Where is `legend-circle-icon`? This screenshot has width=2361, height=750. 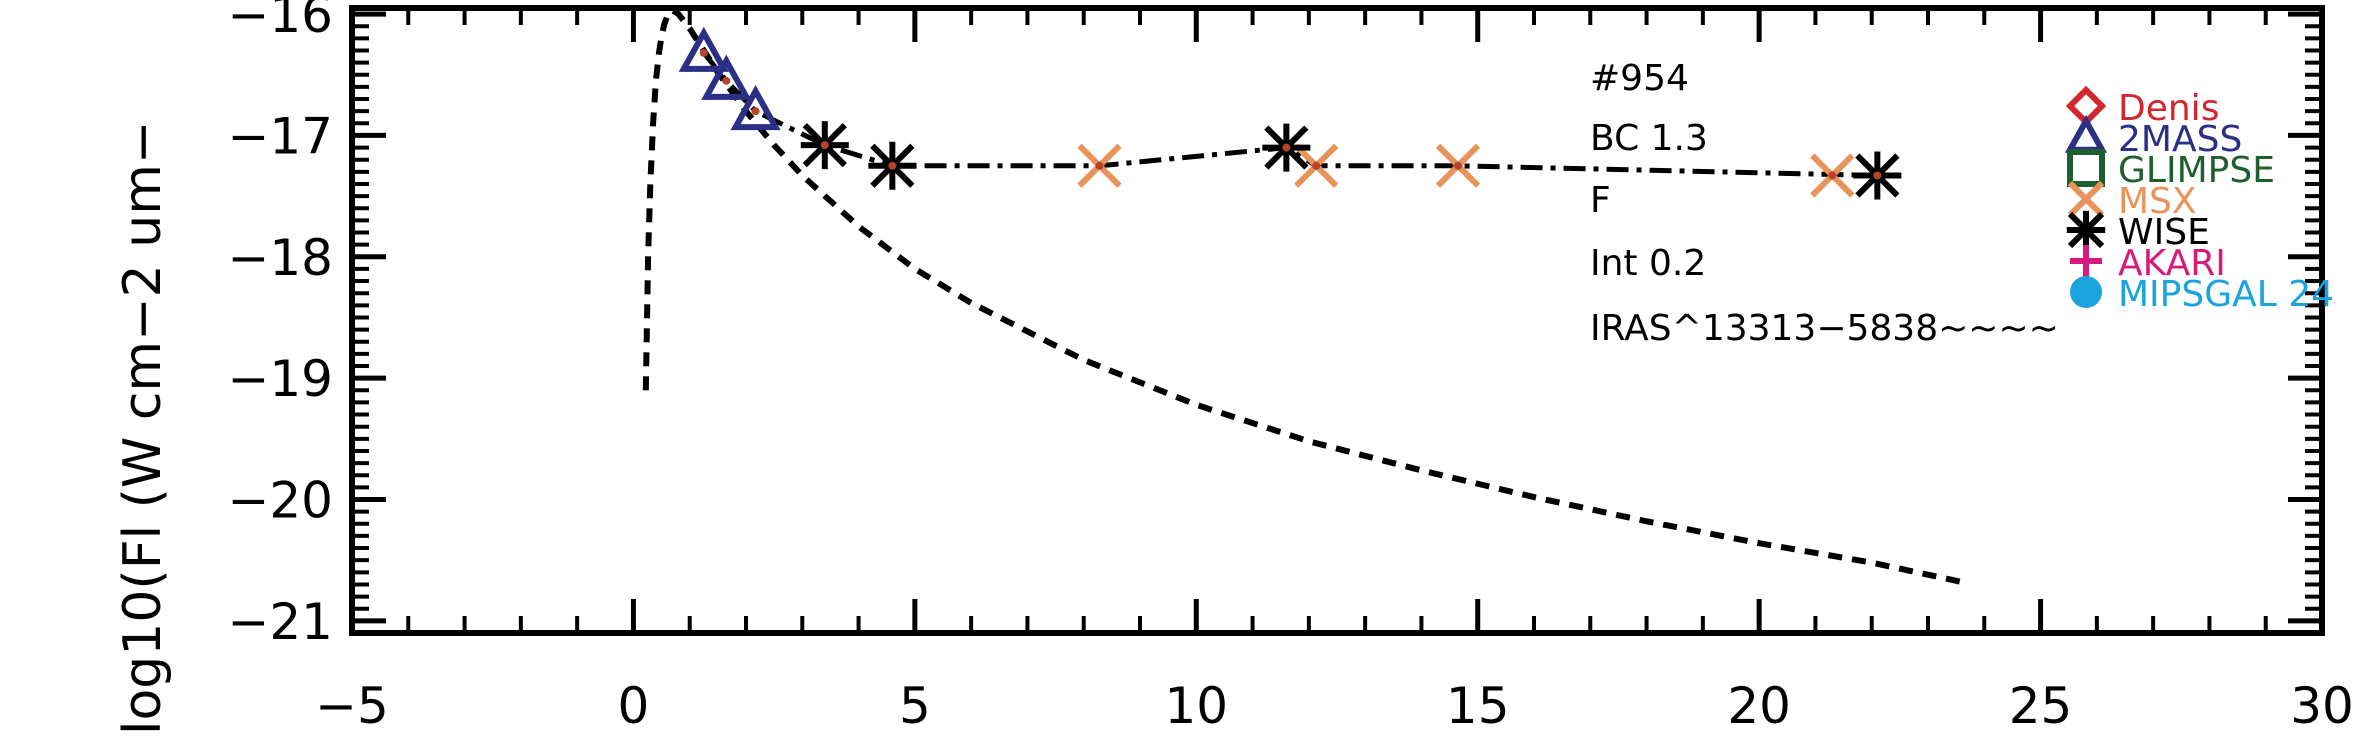 legend-circle-icon is located at coordinates (2086, 292).